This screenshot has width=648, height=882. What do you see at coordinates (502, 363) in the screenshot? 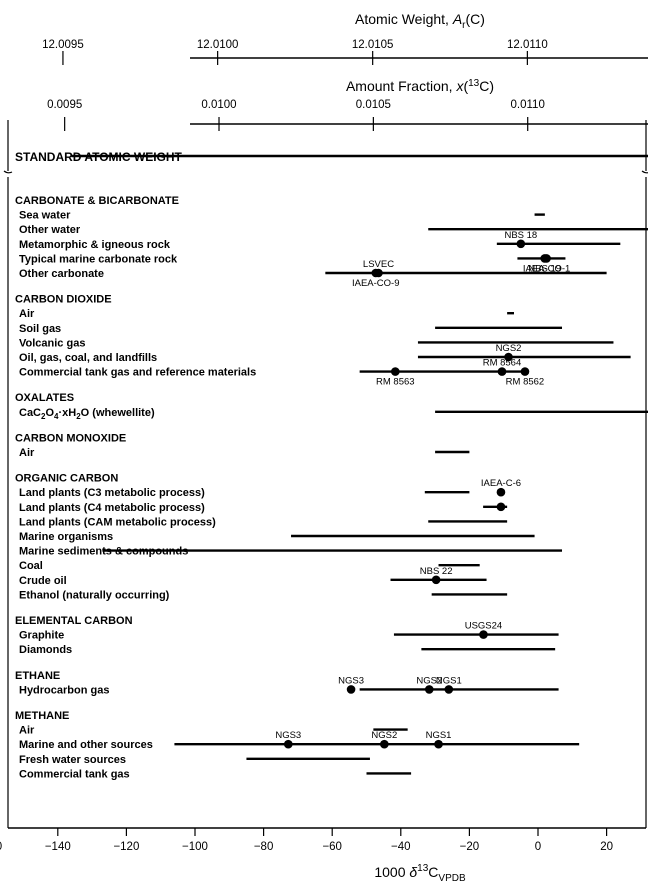
I see `reference-label: RM 8564` at bounding box center [502, 363].